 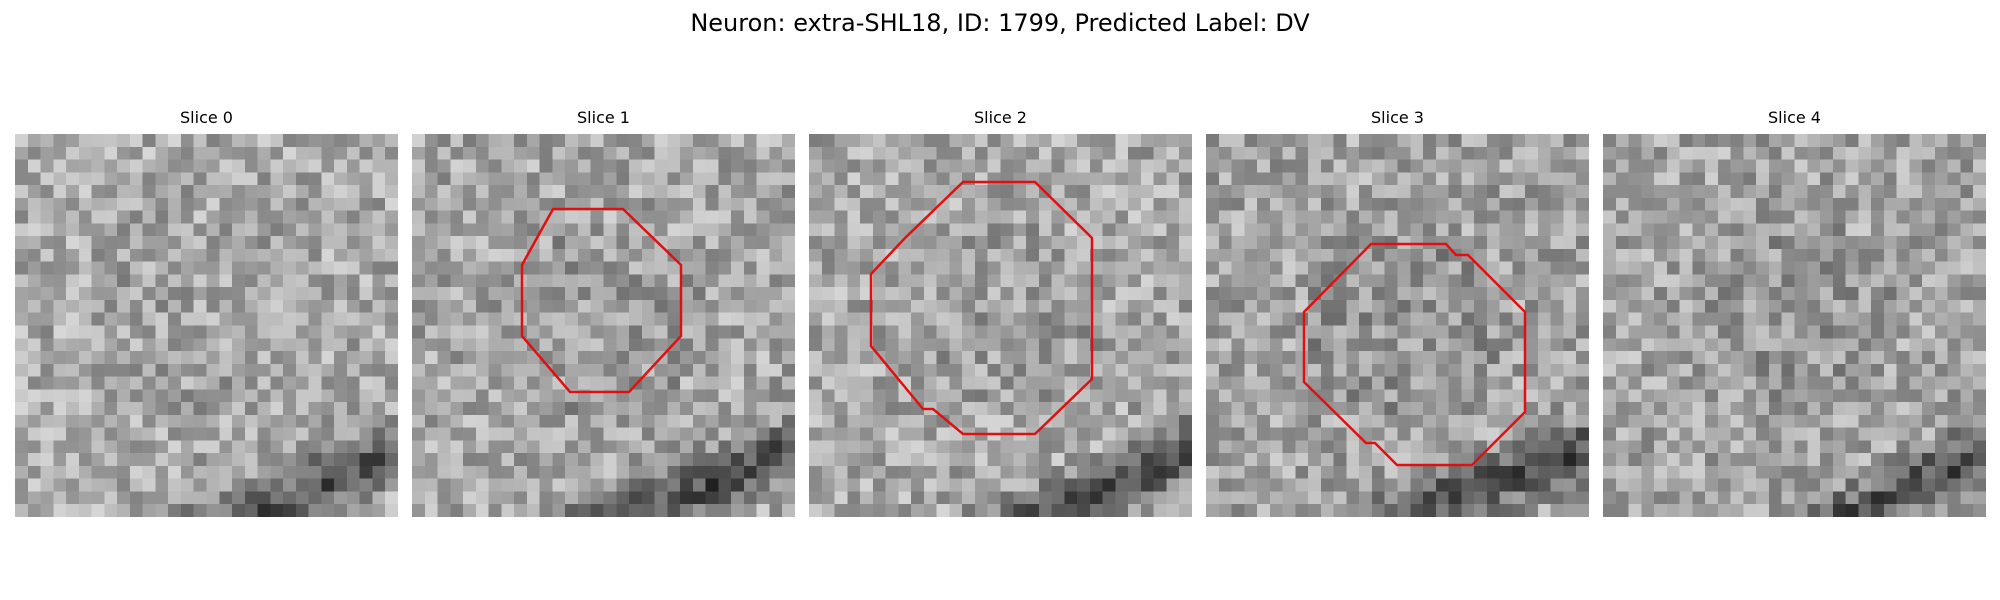 I want to click on slice-panel-4: Slice 4, so click(x=1794, y=312).